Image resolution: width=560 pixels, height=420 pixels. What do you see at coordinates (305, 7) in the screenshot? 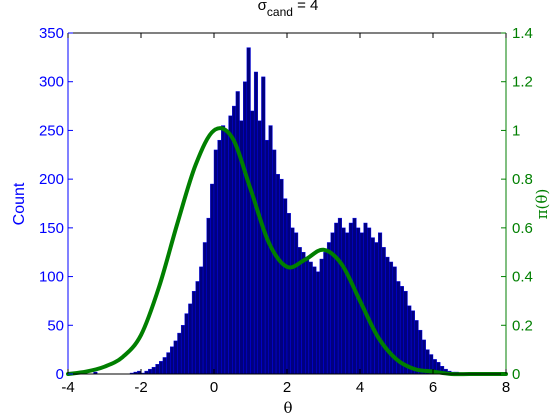
I see `chart-title-suffix: = 4` at bounding box center [305, 7].